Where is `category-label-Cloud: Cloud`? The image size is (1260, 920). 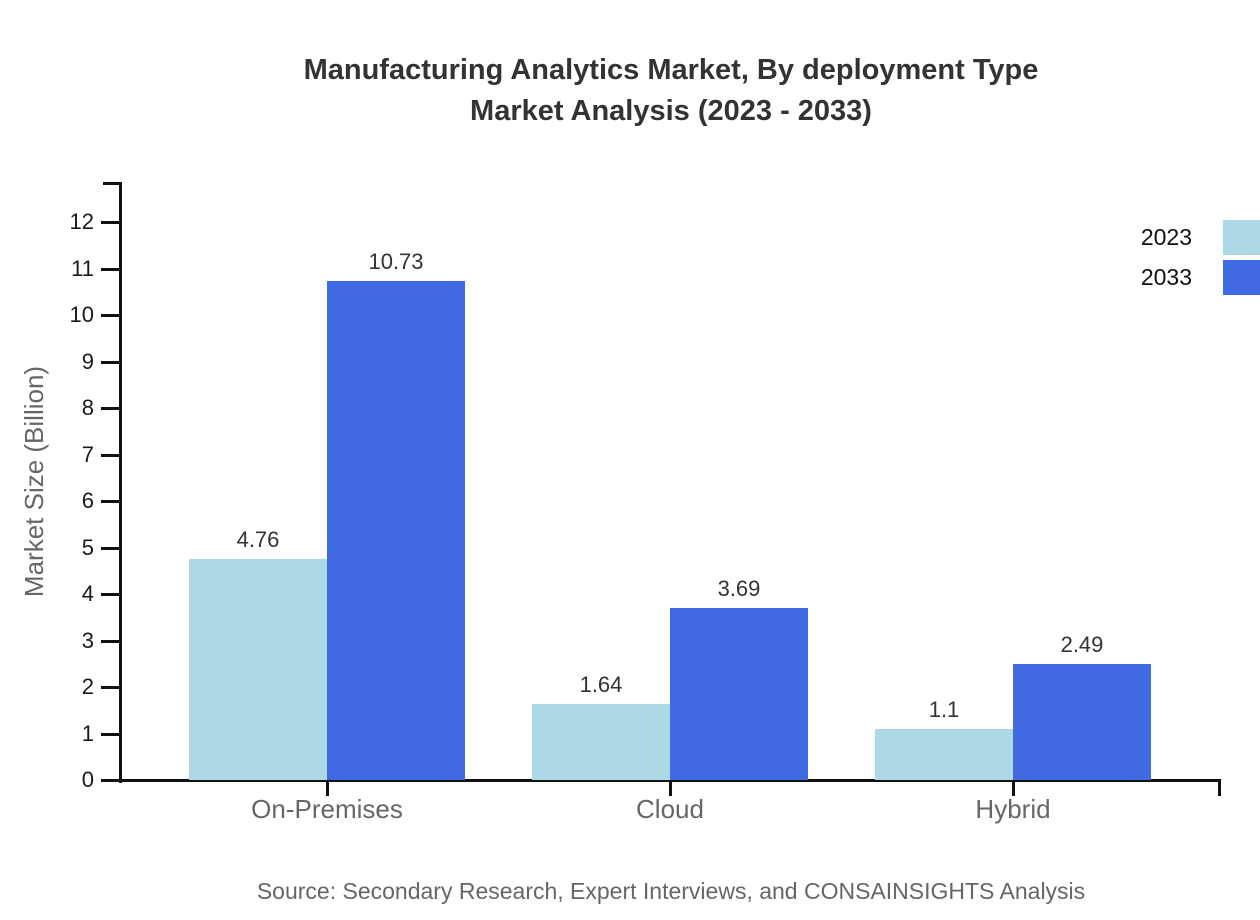 category-label-Cloud: Cloud is located at coordinates (670, 809).